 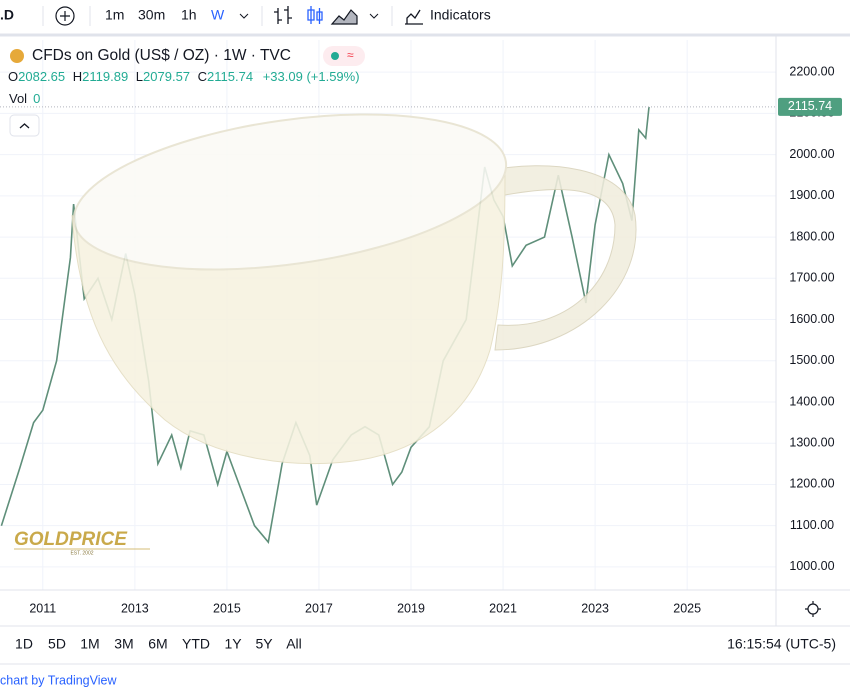 What do you see at coordinates (811, 195) in the screenshot?
I see `y-tick-label: 1900.00` at bounding box center [811, 195].